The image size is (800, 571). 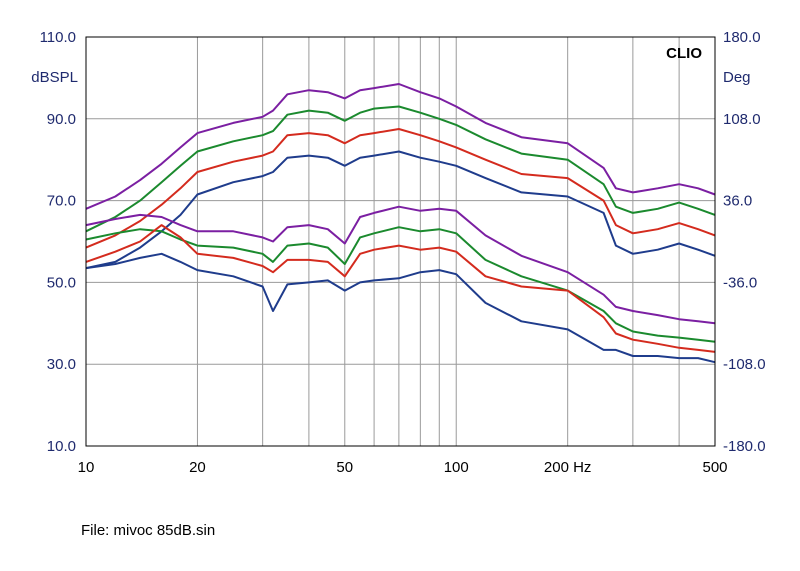 I want to click on right-axis-unit: Deg, so click(x=737, y=77).